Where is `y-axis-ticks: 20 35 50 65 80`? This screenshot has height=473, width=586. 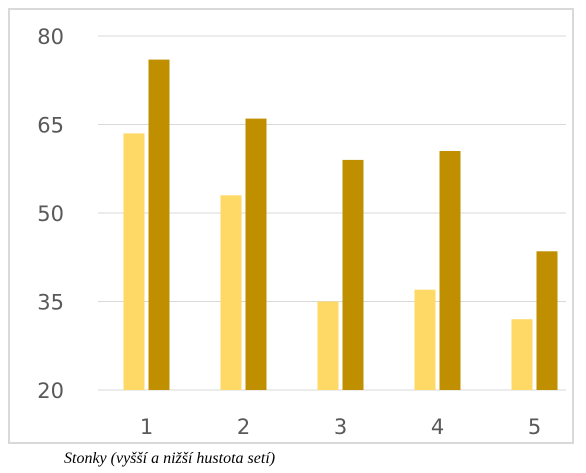 y-axis-ticks: 20 35 50 65 80 is located at coordinates (50, 214).